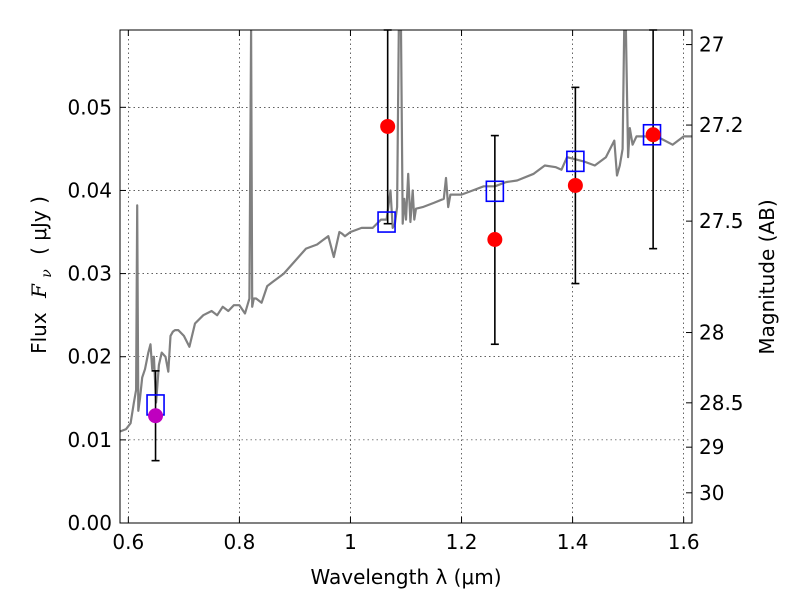  I want to click on y-axis-label-units: ( μJy ), so click(39, 225).